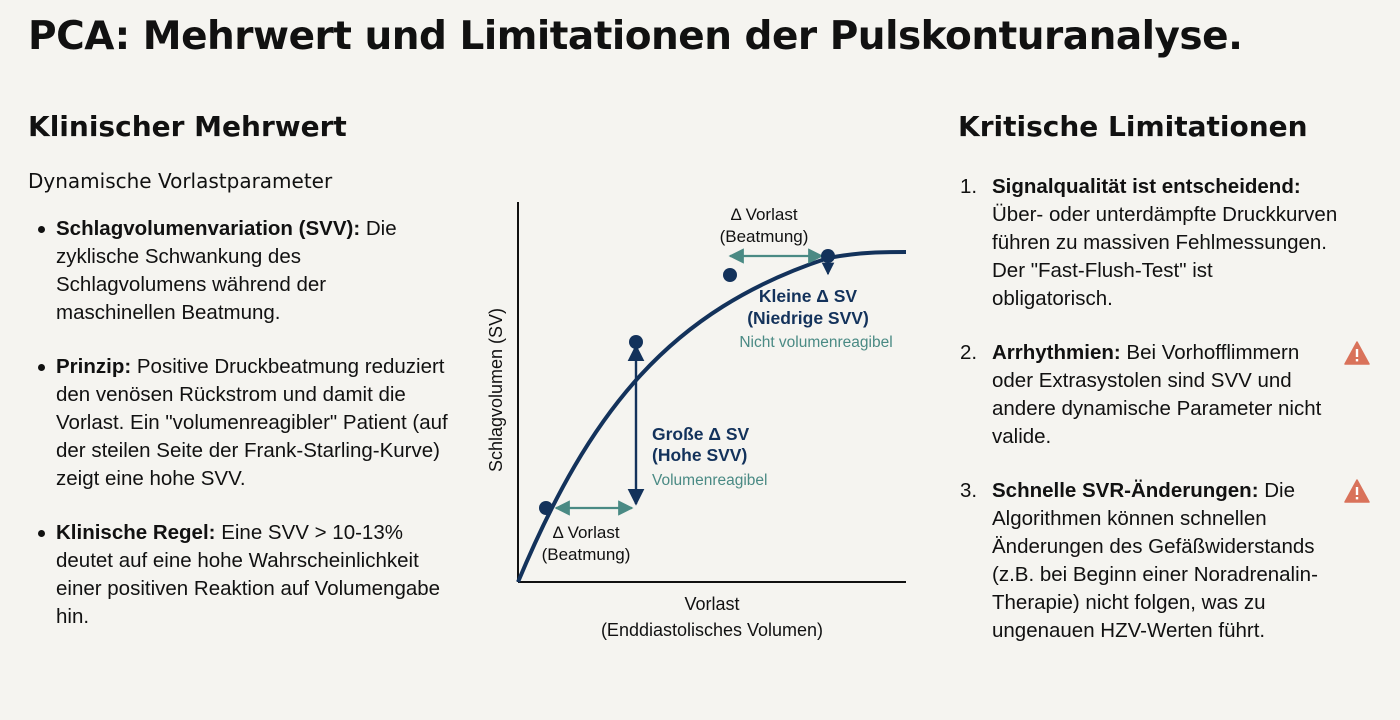 The height and width of the screenshot is (720, 1400). Describe the element at coordinates (496, 390) in the screenshot. I see `y-axis-label: Schlagvolumen (SV)` at that location.